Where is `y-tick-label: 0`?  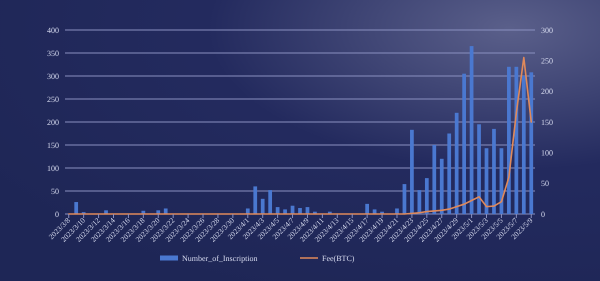 y-tick-label: 0 is located at coordinates (57, 214).